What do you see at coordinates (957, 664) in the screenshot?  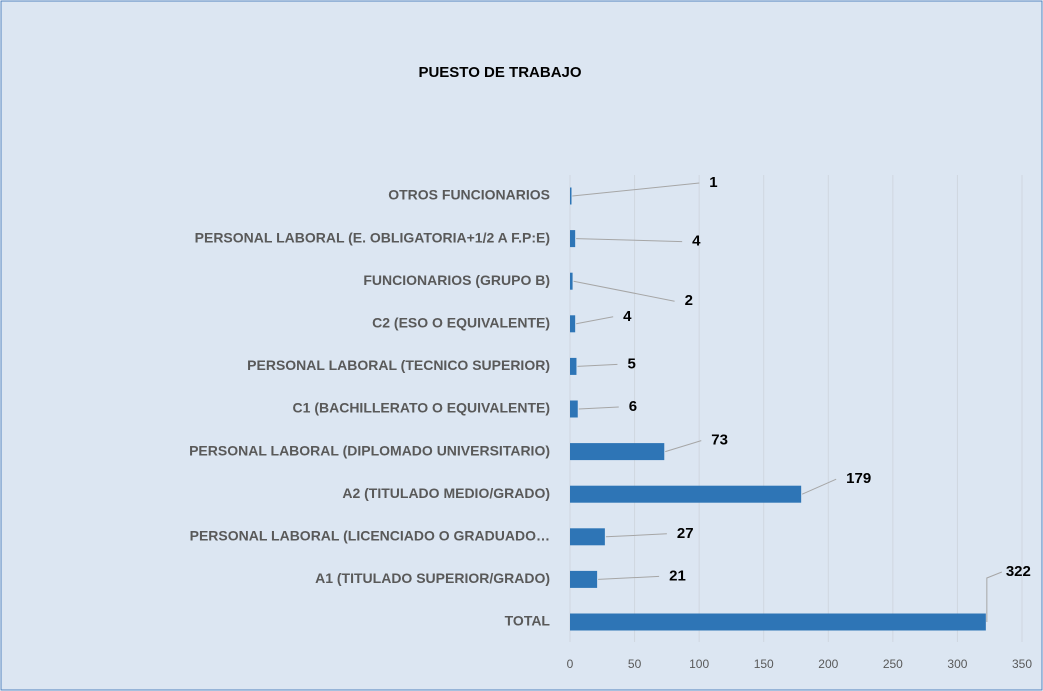 I see `x-tick-label: 300` at bounding box center [957, 664].